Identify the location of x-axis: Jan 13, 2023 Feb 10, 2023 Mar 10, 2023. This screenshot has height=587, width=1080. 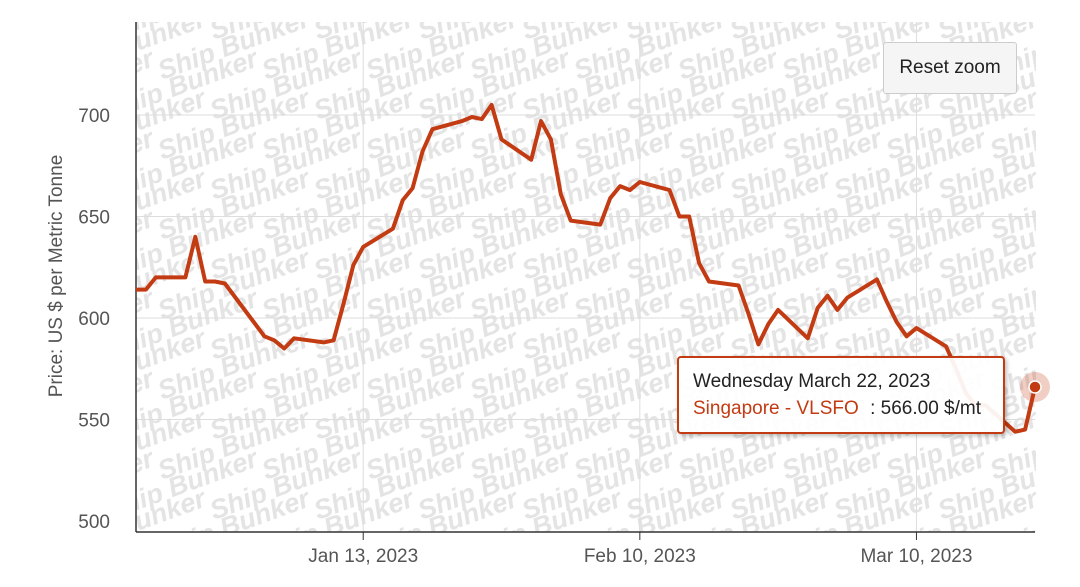
(585, 549).